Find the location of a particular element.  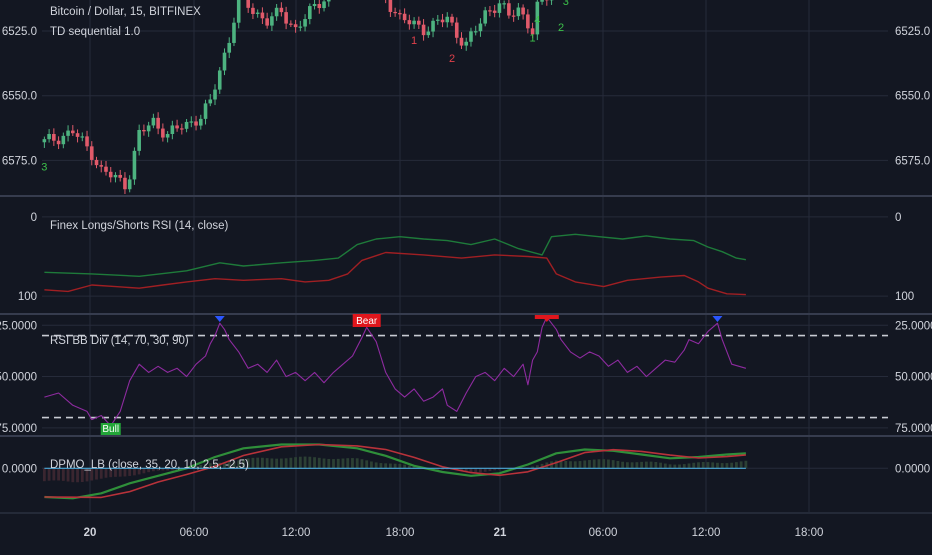

td-sequential-legend: TD sequential 1.0 is located at coordinates (125, 32).